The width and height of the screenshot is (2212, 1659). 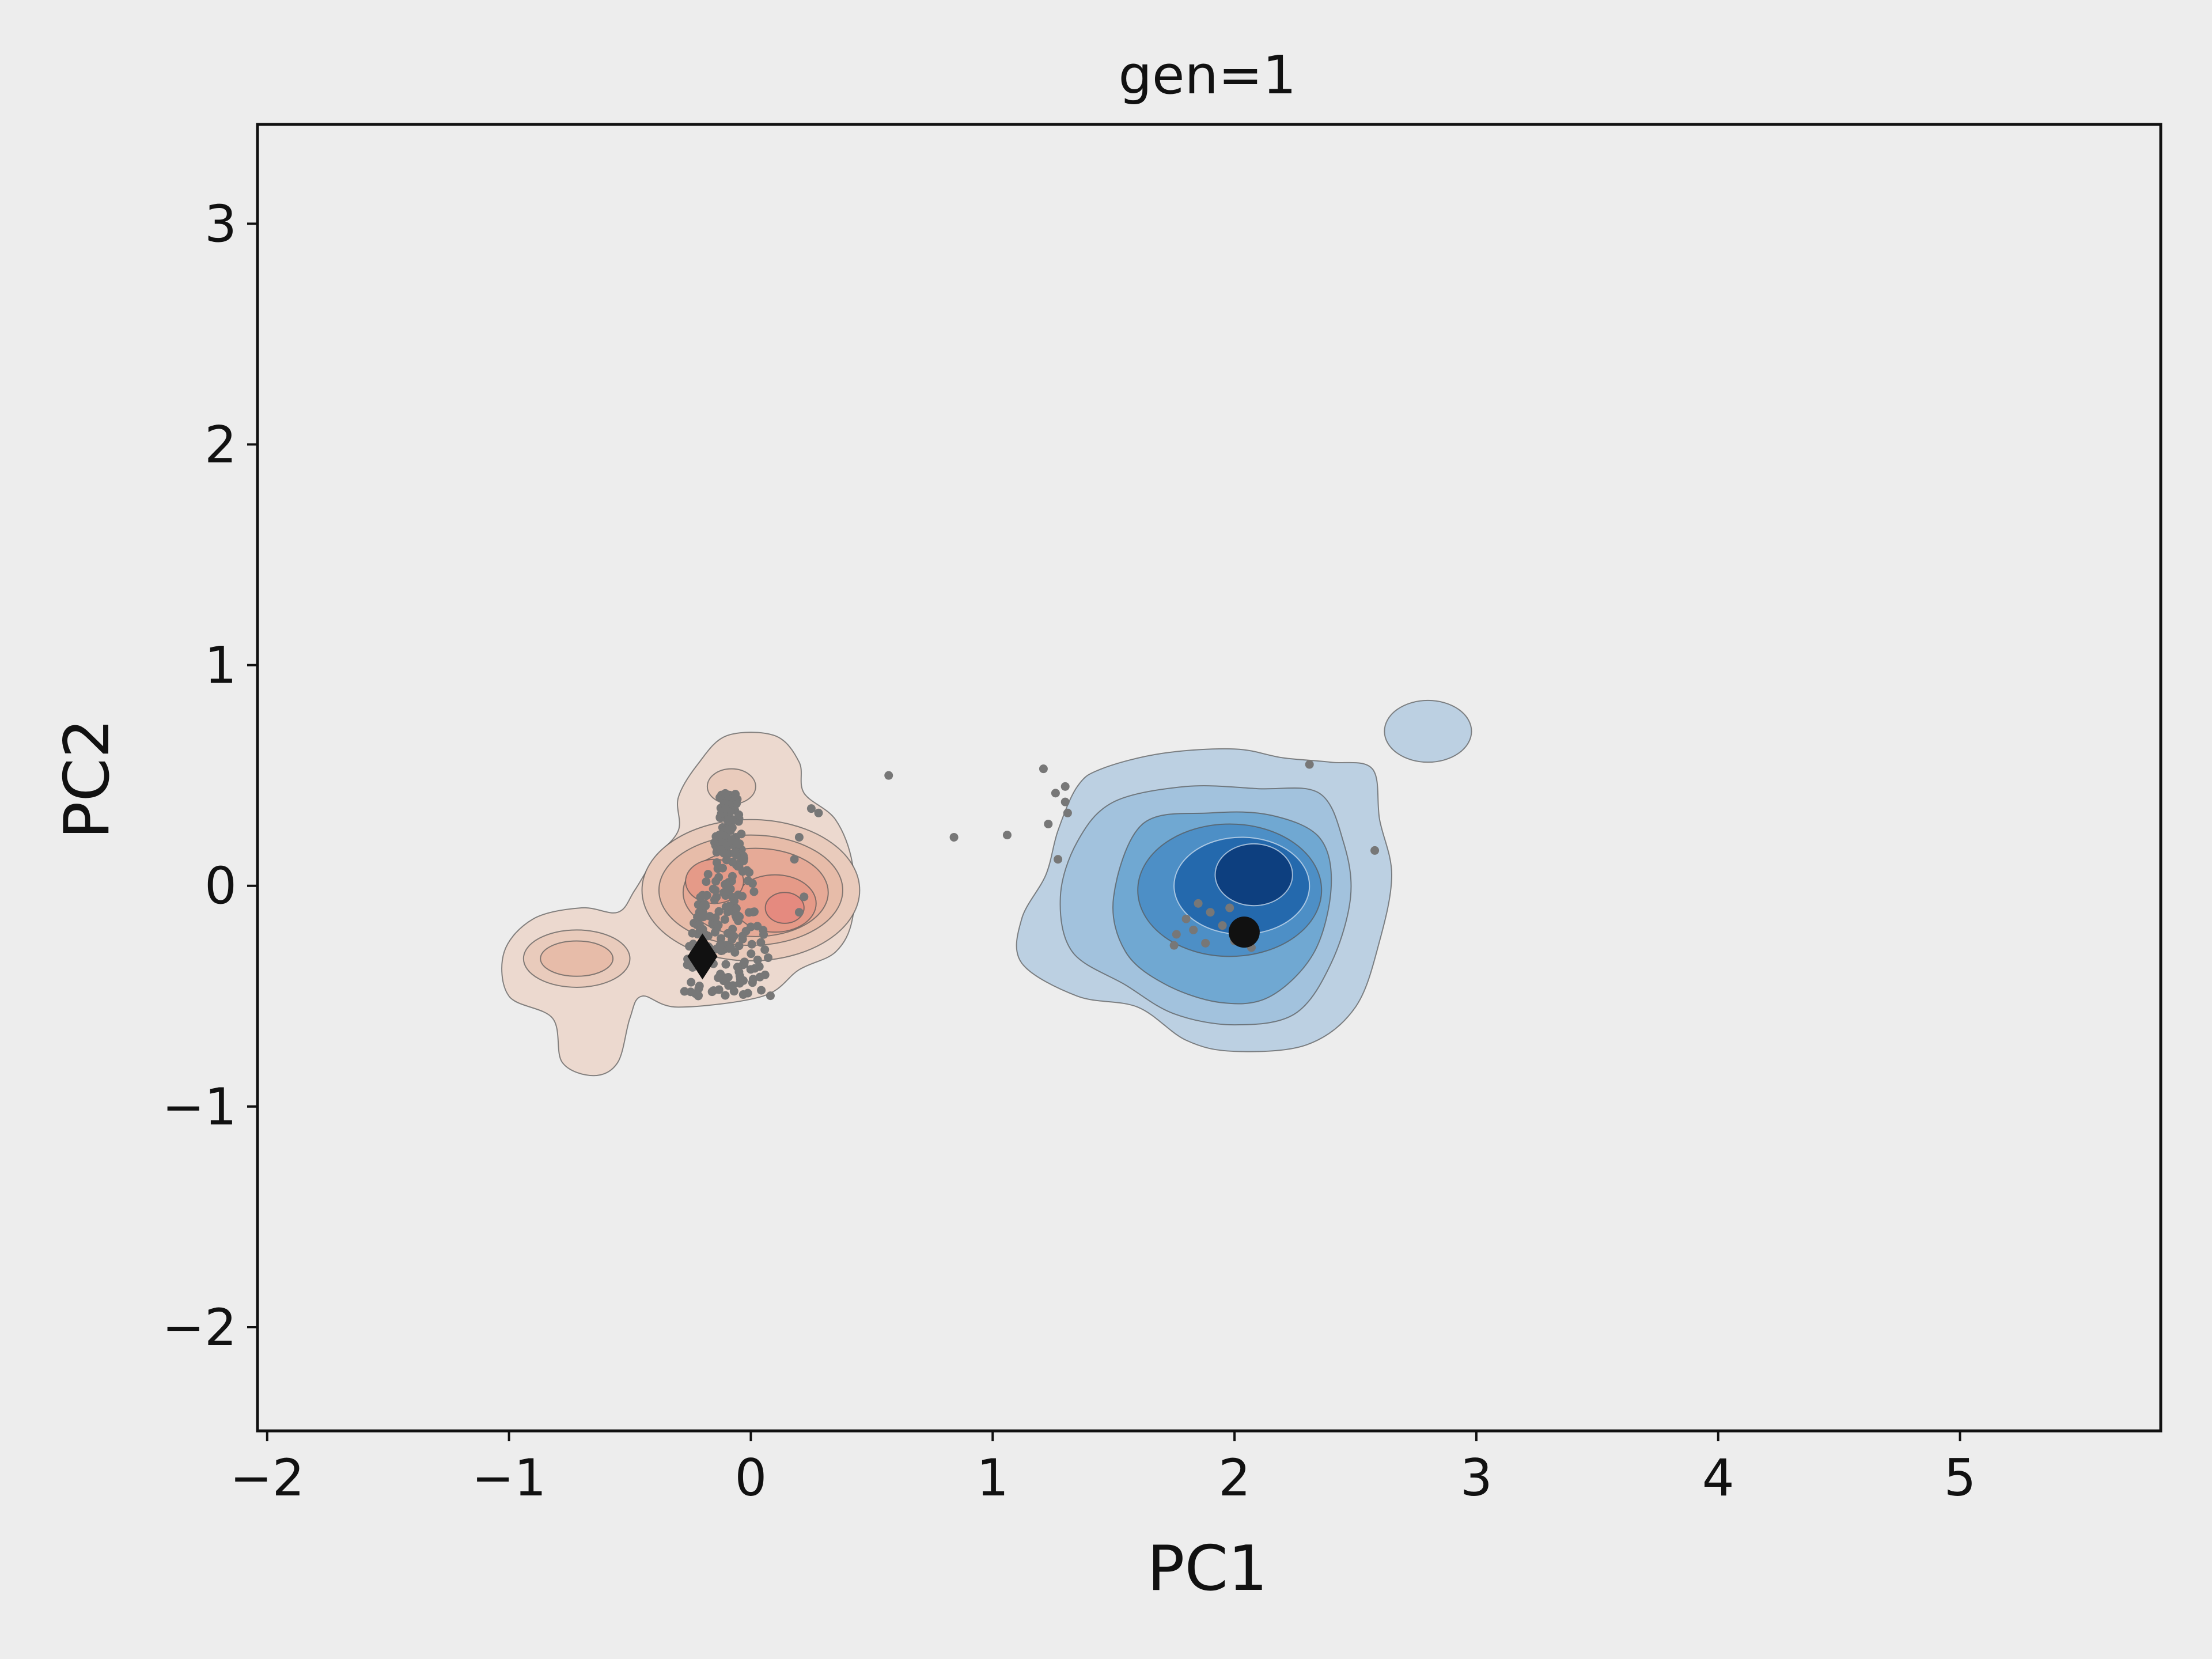 I want to click on x-tick-label: 2, so click(x=1234, y=1478).